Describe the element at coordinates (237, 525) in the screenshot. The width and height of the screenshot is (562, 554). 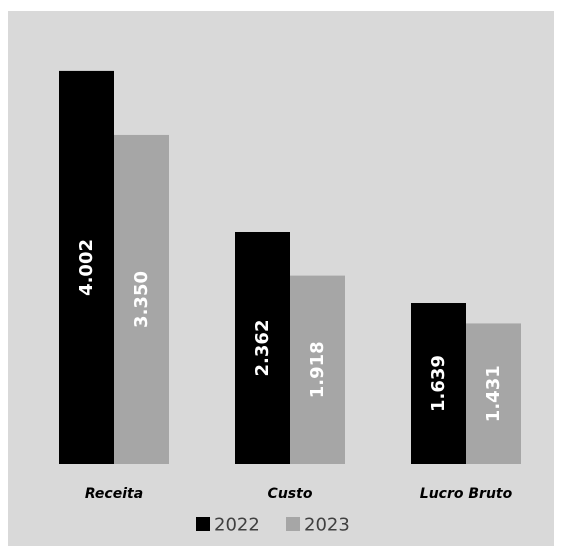
I see `legend-label: 2022` at that location.